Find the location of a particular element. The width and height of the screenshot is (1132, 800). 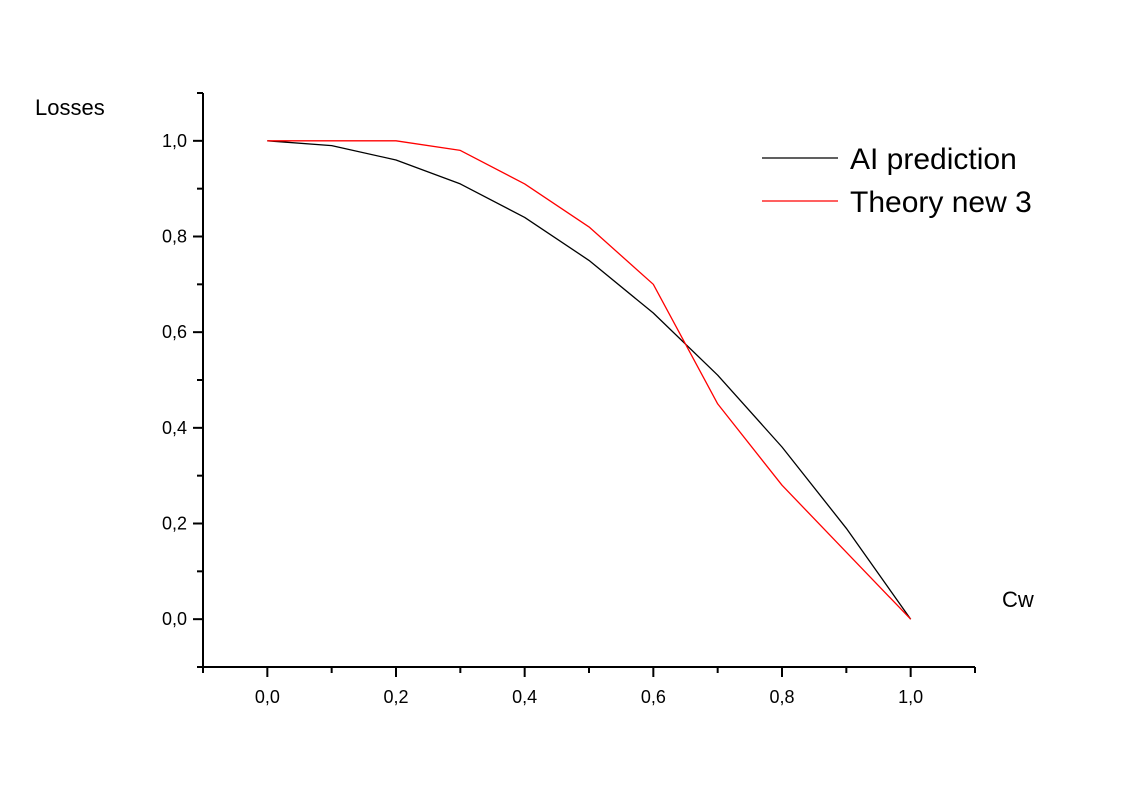

y-axis-ticks: 0,0 0,2 0,4 0,6 0,8 1,0 is located at coordinates (182, 380).